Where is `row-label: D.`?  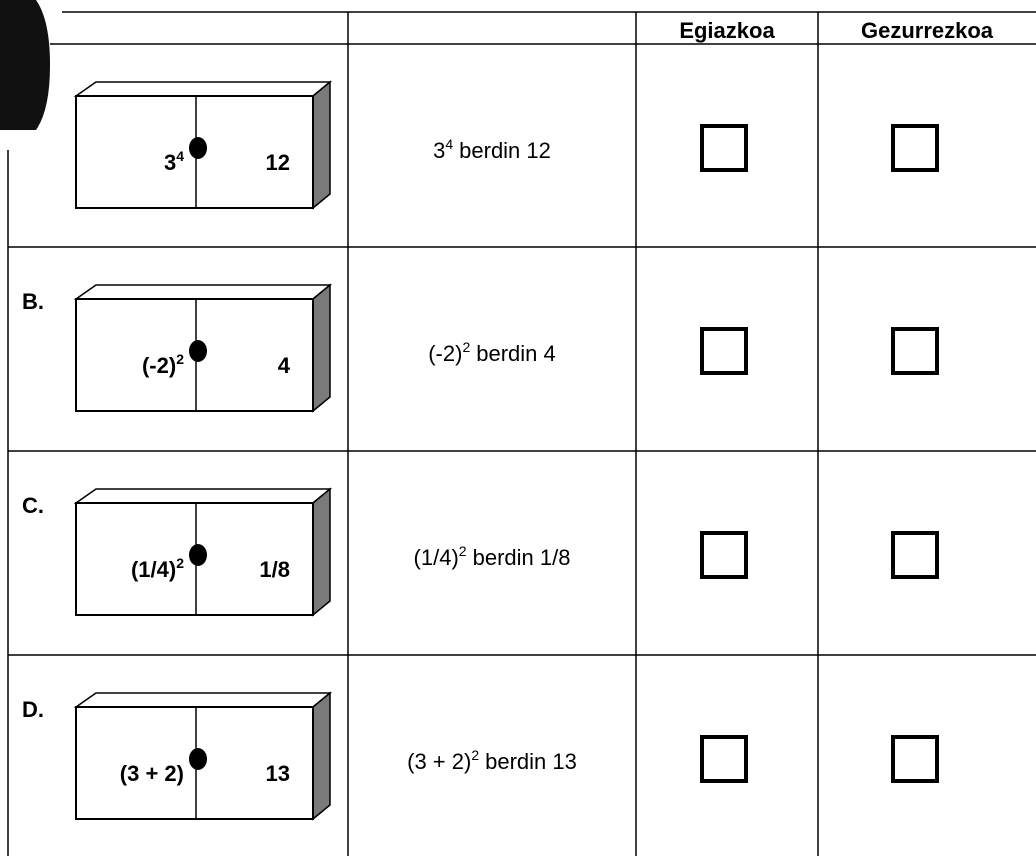
row-label: D. is located at coordinates (33, 710).